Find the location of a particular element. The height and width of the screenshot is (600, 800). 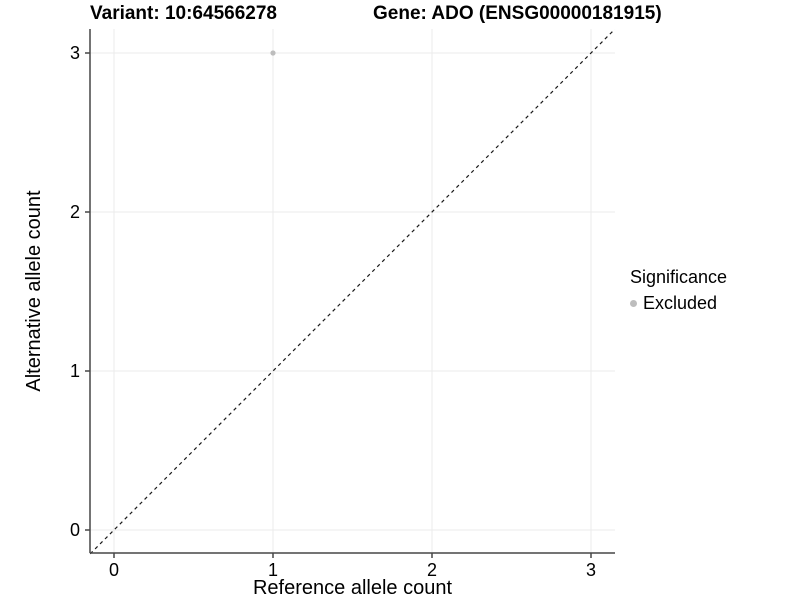

x-tick-label: 2 is located at coordinates (432, 570).